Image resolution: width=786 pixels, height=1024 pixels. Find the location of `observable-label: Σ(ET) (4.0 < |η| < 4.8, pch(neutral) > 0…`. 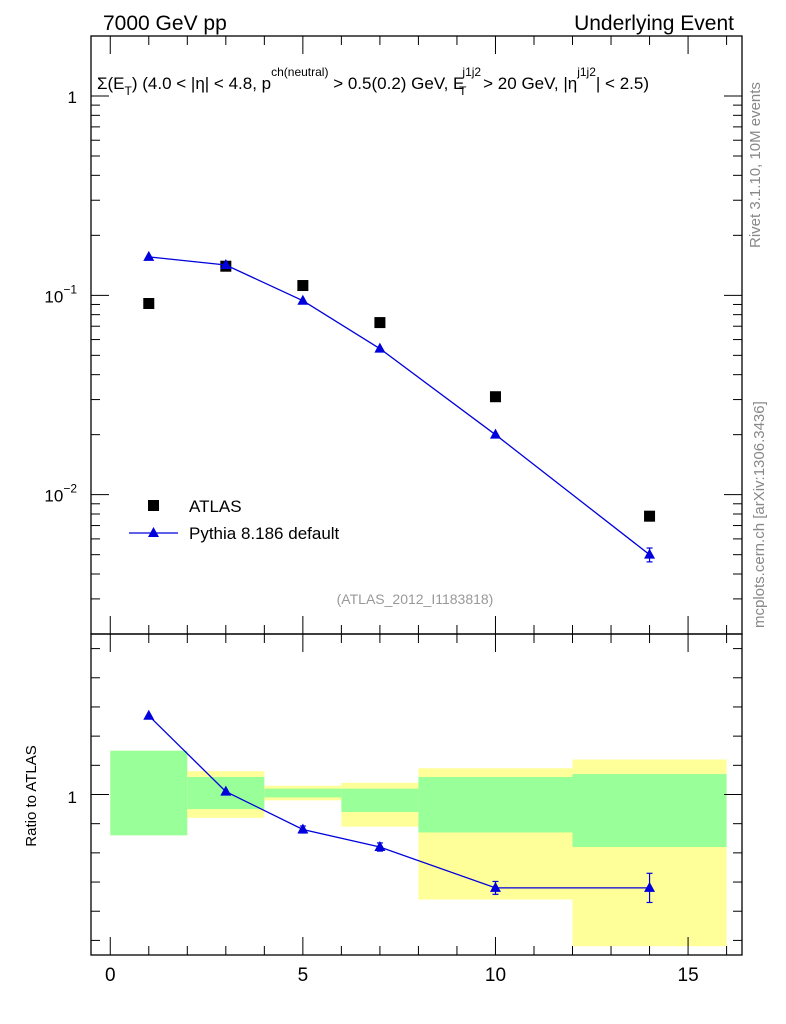

observable-label: Σ(ET) (4.0 < |η| < 4.8, pch(neutral) > 0… is located at coordinates (373, 81).